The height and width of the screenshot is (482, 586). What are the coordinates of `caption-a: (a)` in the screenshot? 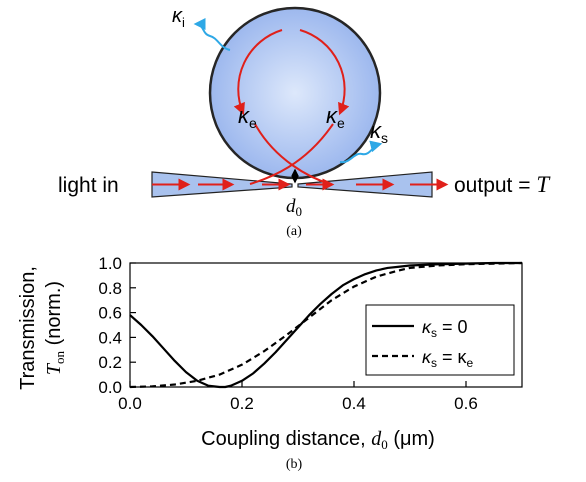 It's located at (294, 231).